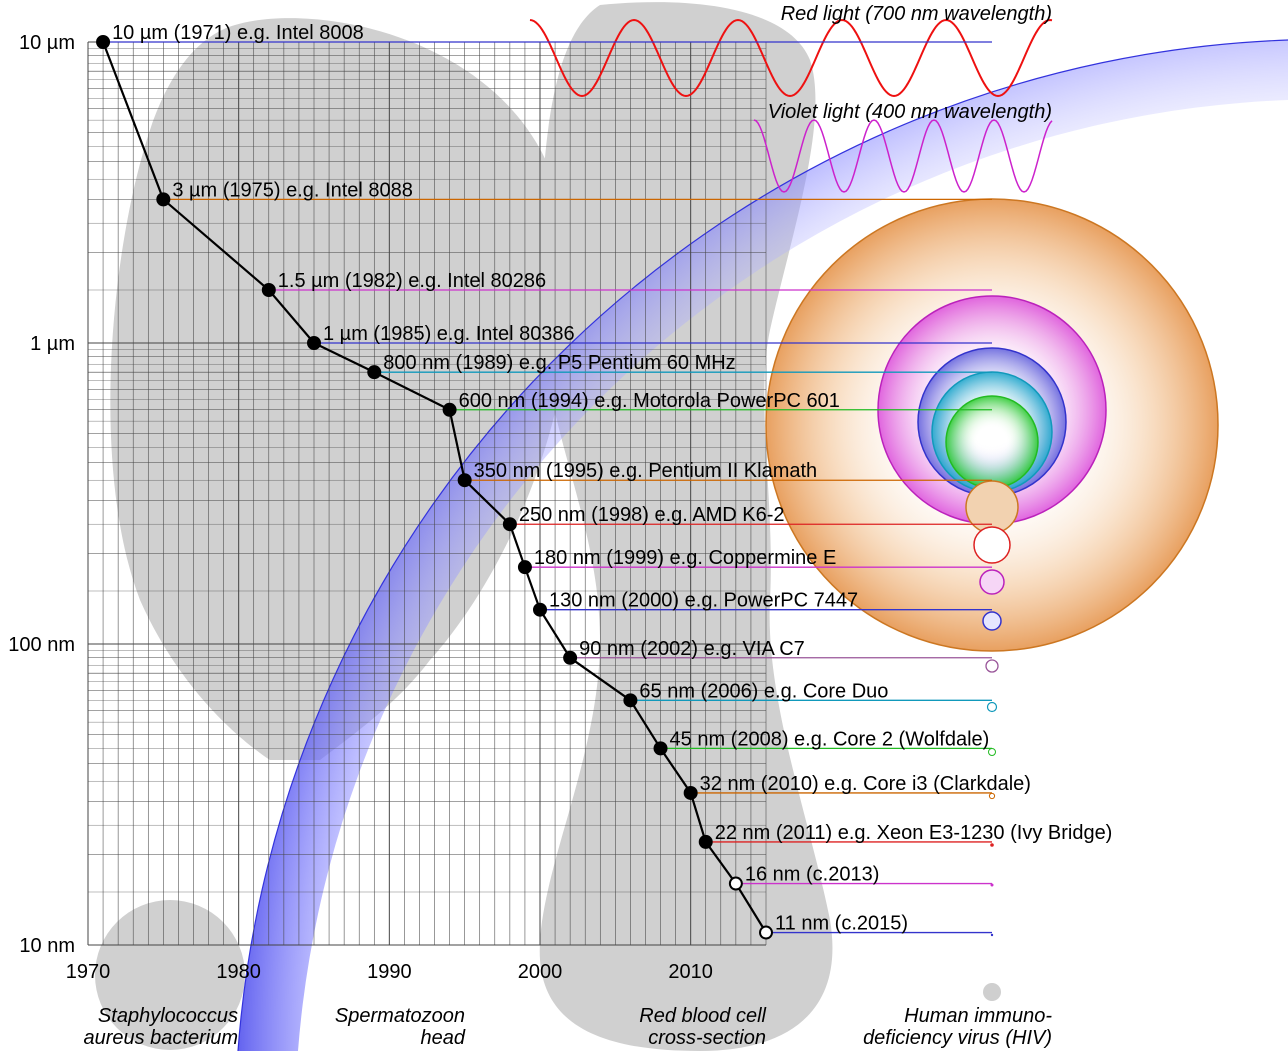 The image size is (1288, 1051). Describe the element at coordinates (443, 1038) in the screenshot. I see `spermatozoon-label-2: head` at that location.